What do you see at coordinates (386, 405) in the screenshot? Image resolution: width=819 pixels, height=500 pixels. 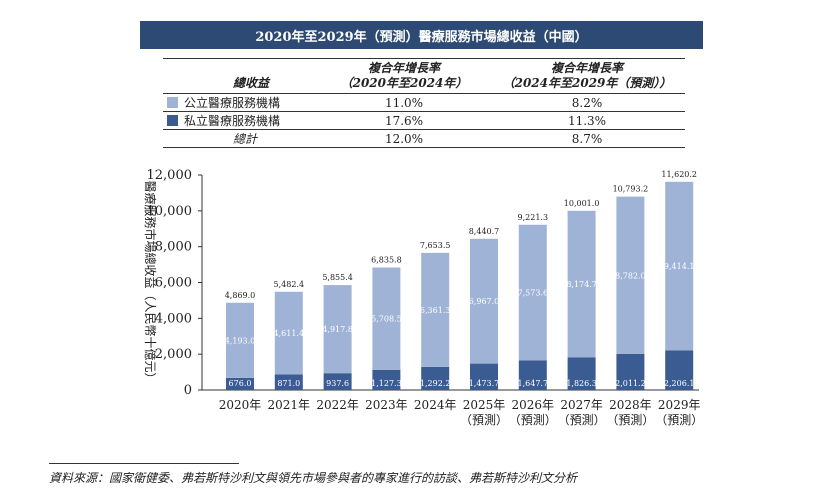 I see `x-tick-label: 2023年` at bounding box center [386, 405].